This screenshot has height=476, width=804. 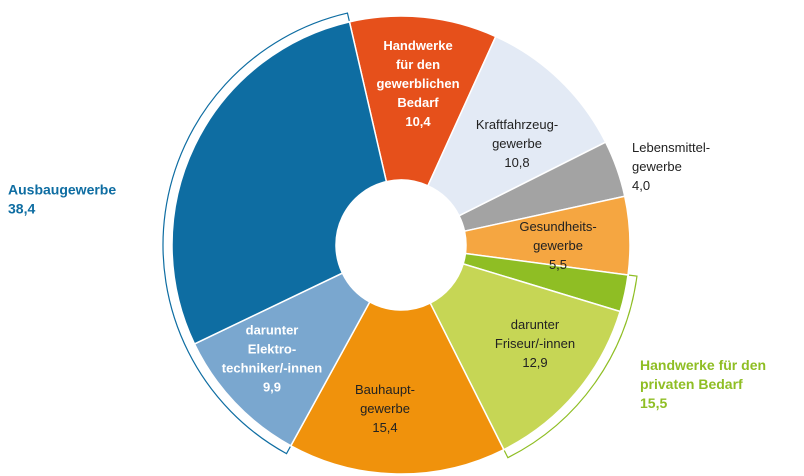 I want to click on group-bracket, so click(x=570, y=366).